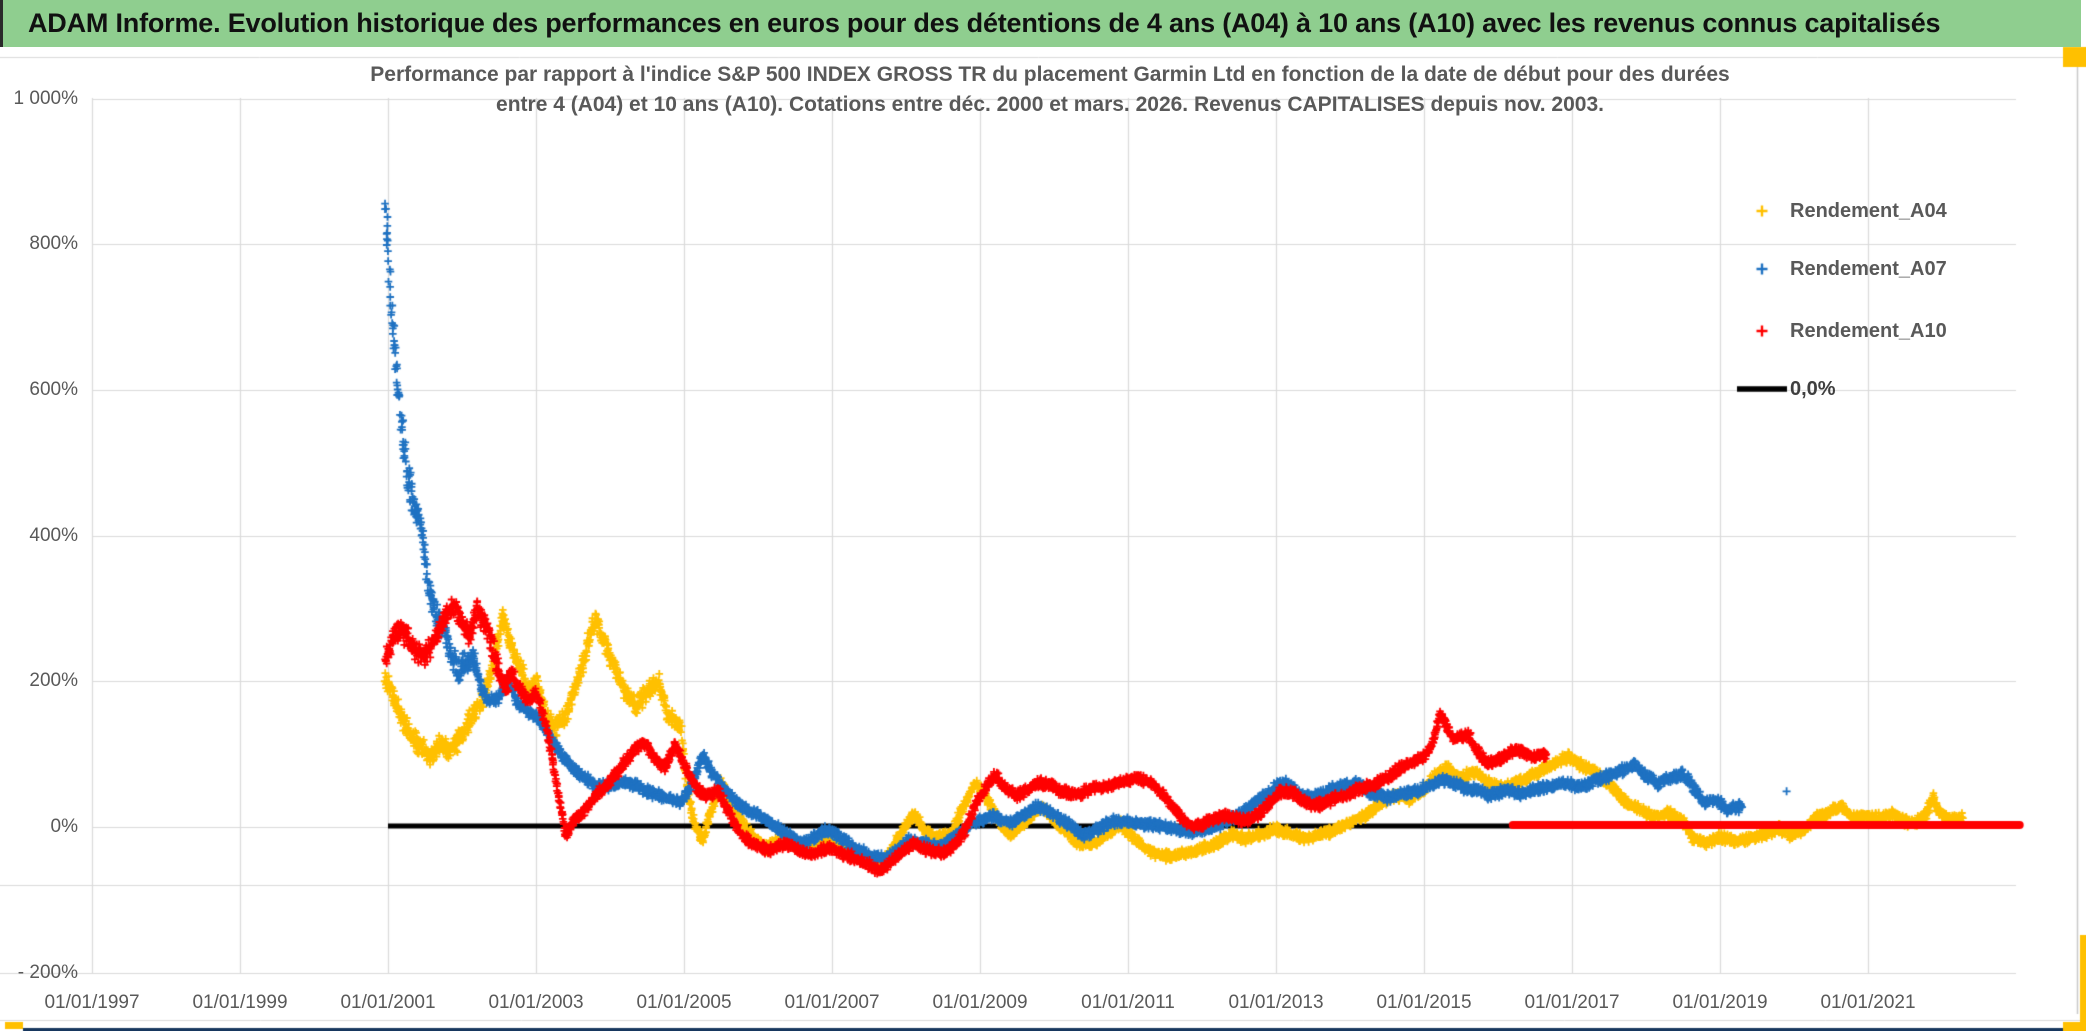 The image size is (2086, 1031). I want to click on x-axis-tick-label: 01/01/2001, so click(388, 1002).